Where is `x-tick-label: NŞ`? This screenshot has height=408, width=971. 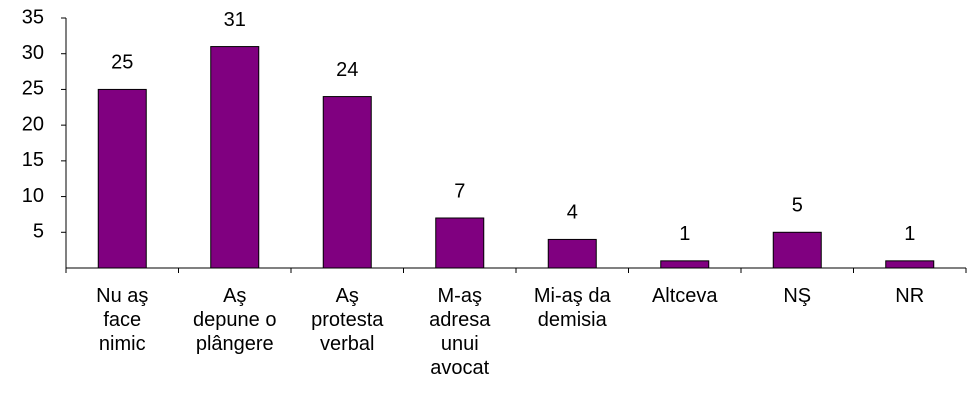
x-tick-label: NŞ is located at coordinates (797, 296).